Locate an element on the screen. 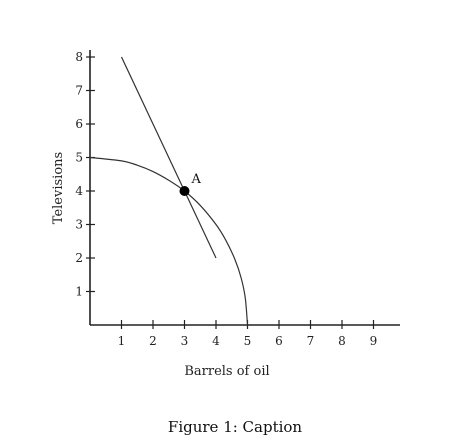 This screenshot has width=470, height=446. x-tick-label: 7 is located at coordinates (311, 341).